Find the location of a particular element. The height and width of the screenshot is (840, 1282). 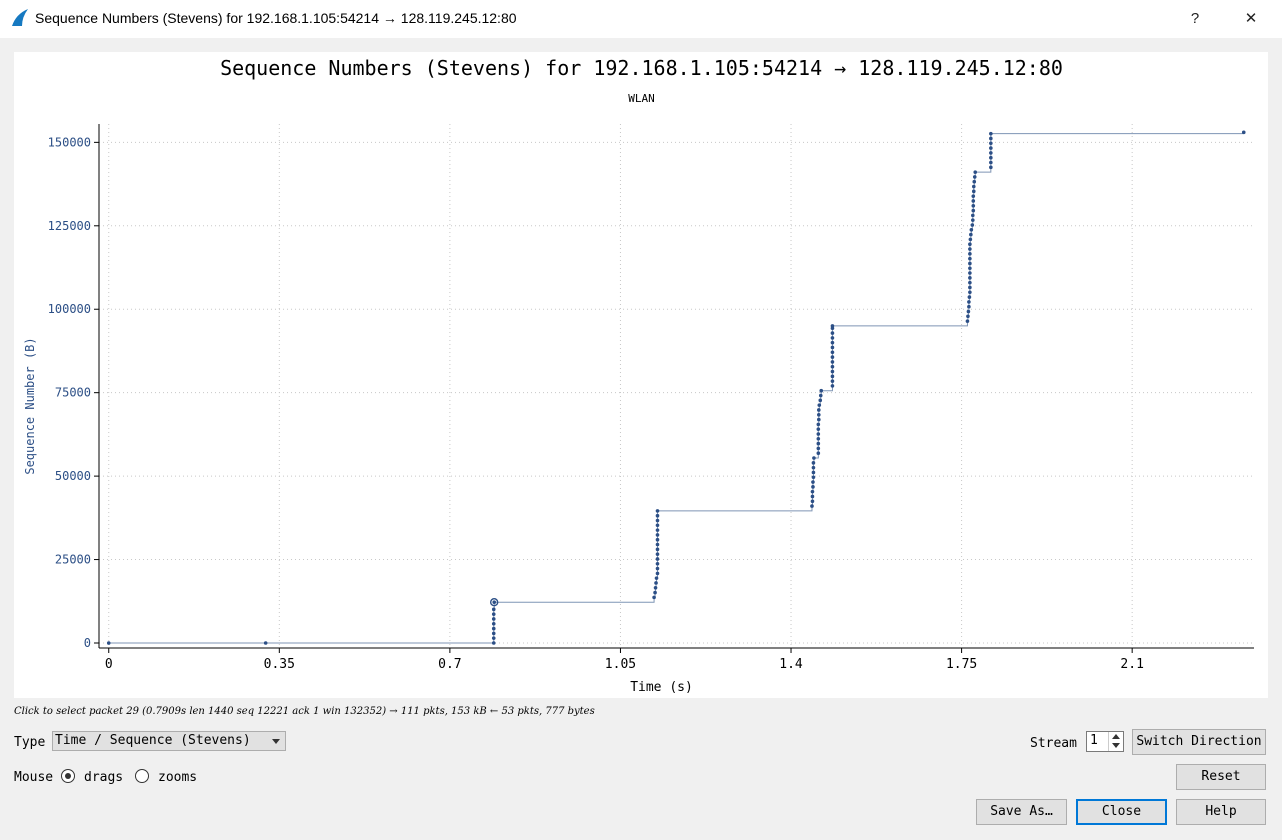

selected-packet-marker is located at coordinates (494, 602).